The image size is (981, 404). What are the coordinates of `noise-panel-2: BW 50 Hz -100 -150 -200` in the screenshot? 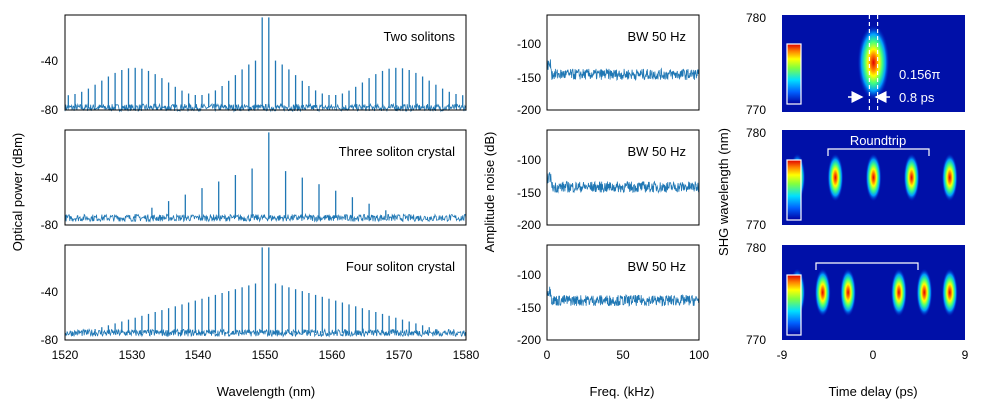 It's located at (608, 180).